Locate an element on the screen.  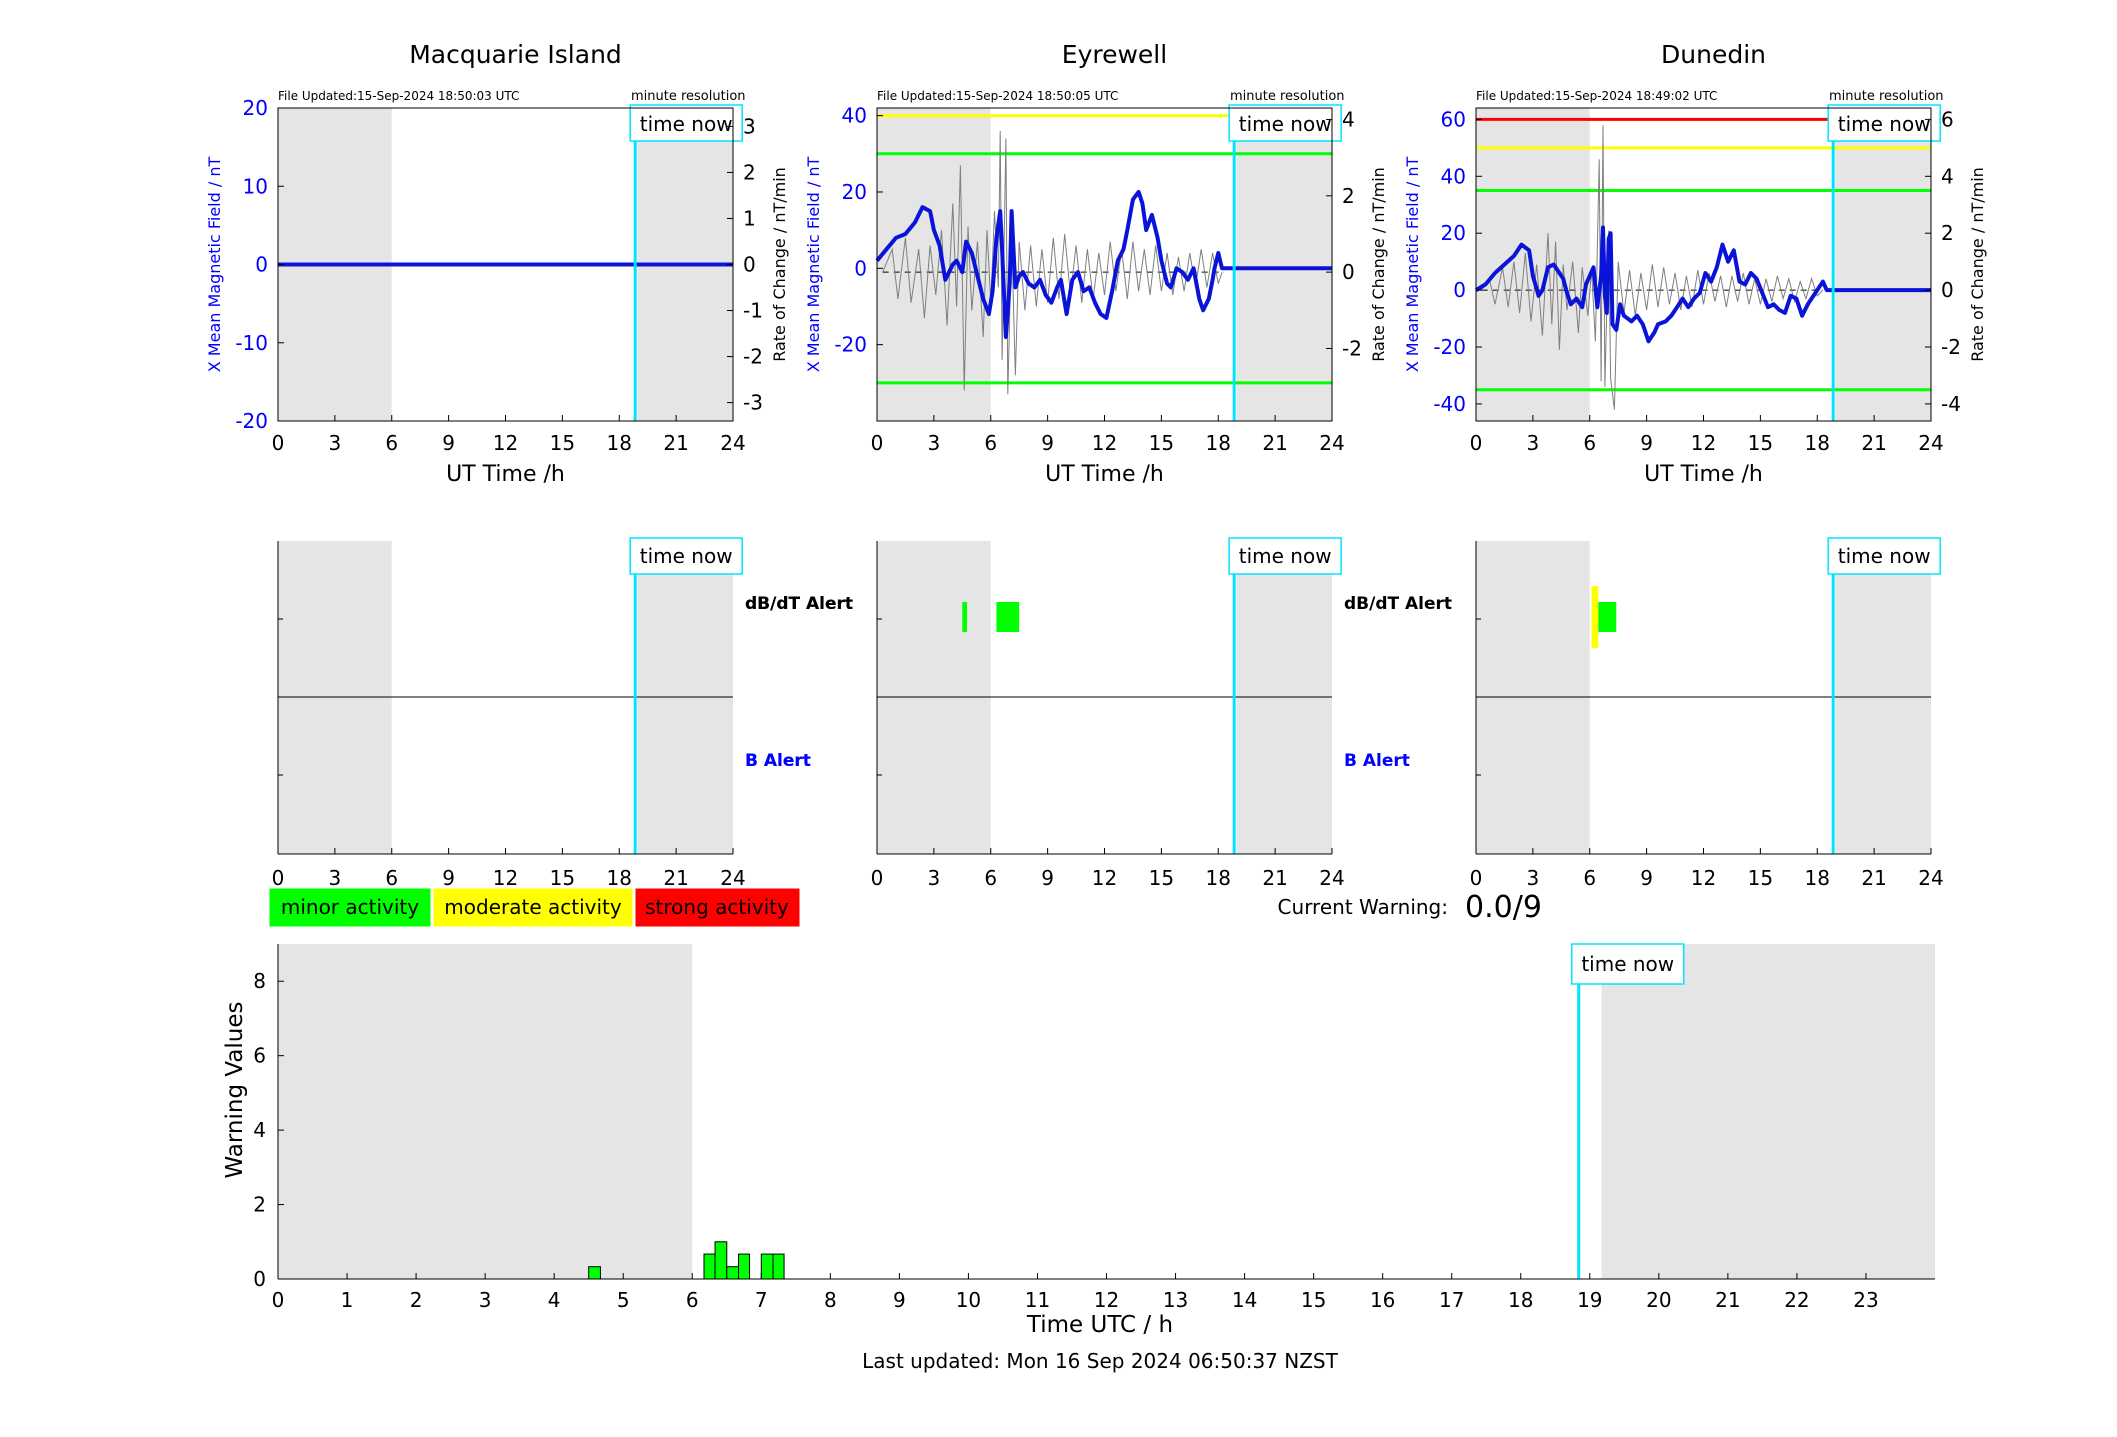
y2-tick-label: -1 is located at coordinates (753, 311).